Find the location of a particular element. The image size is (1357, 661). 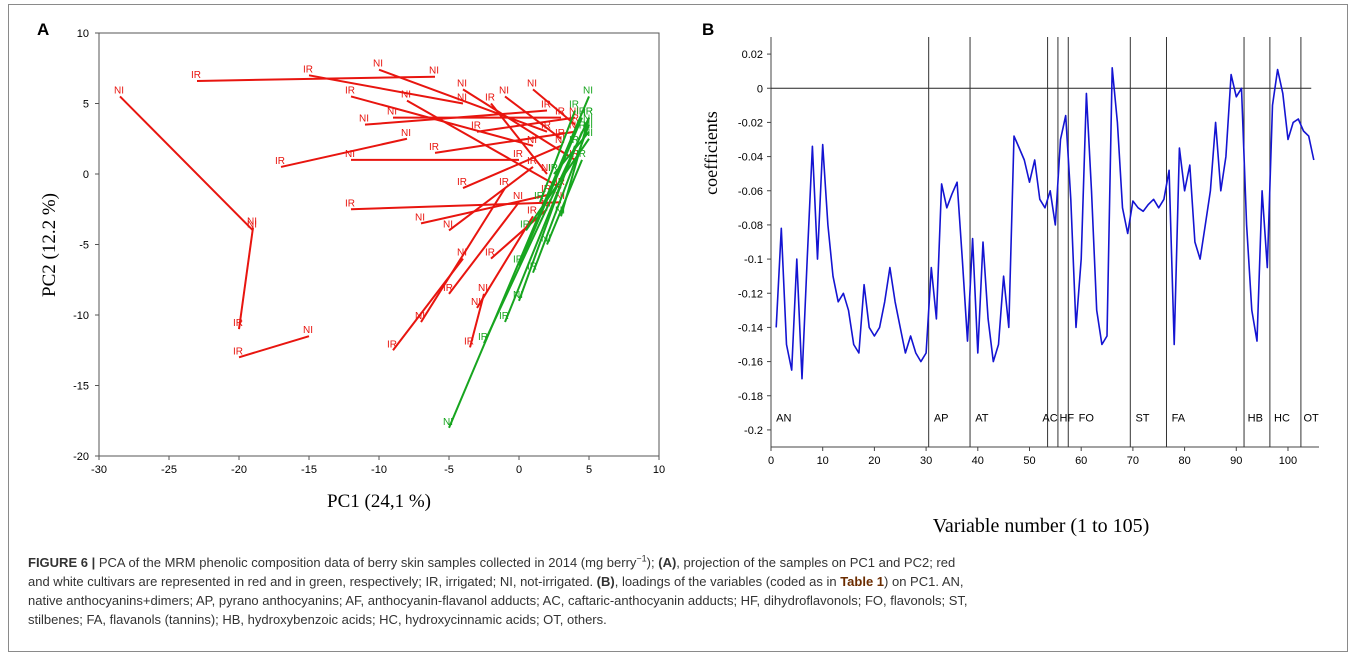

caption-superscript: −1 is located at coordinates (641, 558).